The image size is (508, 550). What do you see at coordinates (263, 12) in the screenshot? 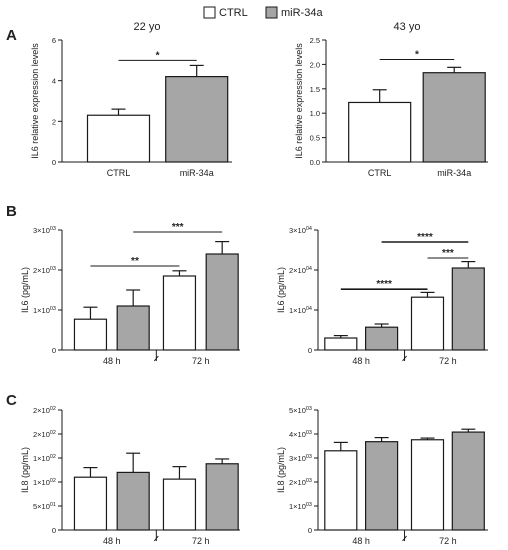
I see `legend: CTRL miR-34a` at bounding box center [263, 12].